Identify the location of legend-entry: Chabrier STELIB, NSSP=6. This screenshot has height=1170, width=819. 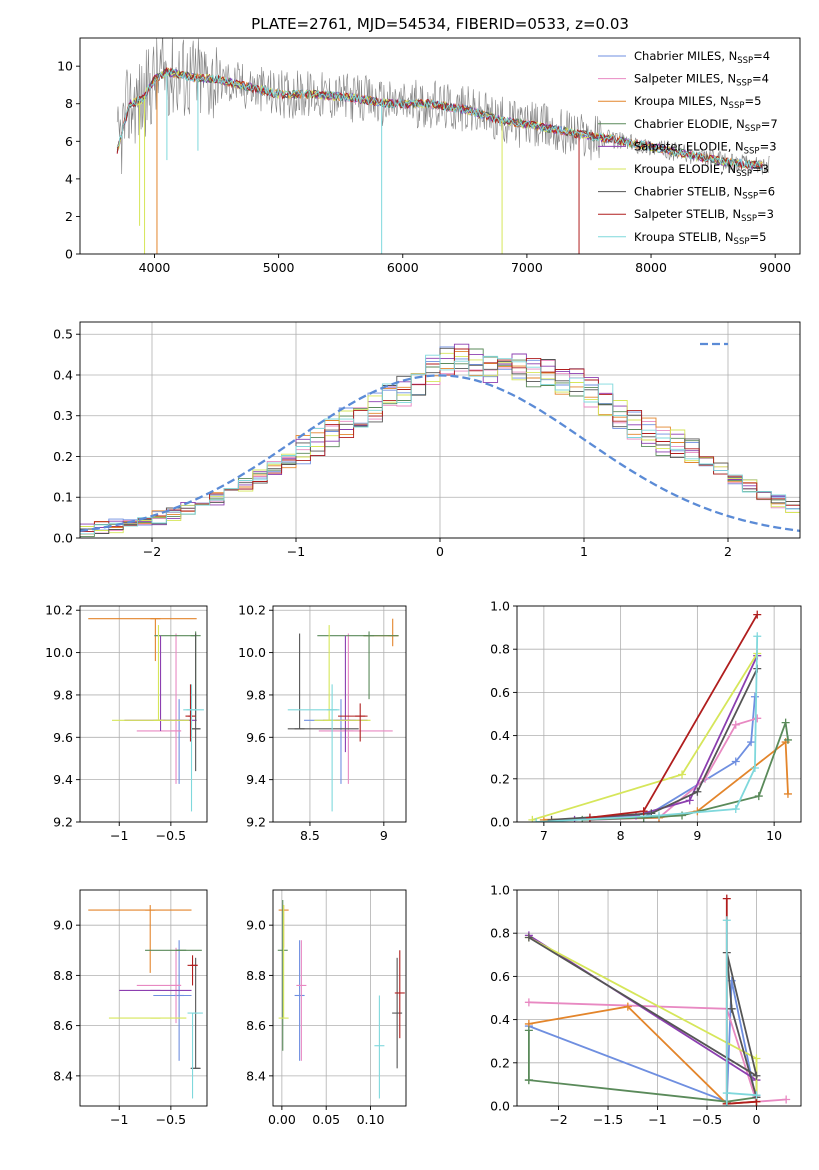
(704, 193).